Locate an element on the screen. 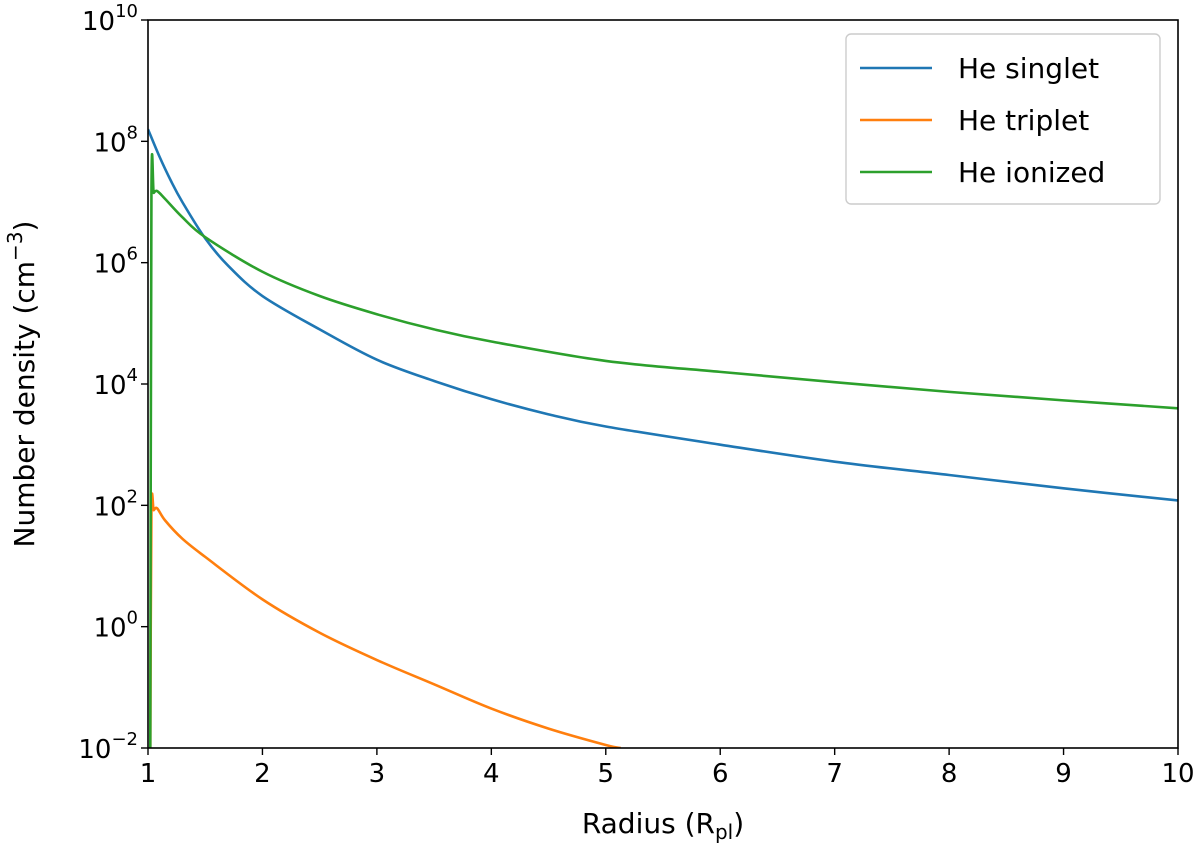  legend-label: He triplet is located at coordinates (1023, 120).